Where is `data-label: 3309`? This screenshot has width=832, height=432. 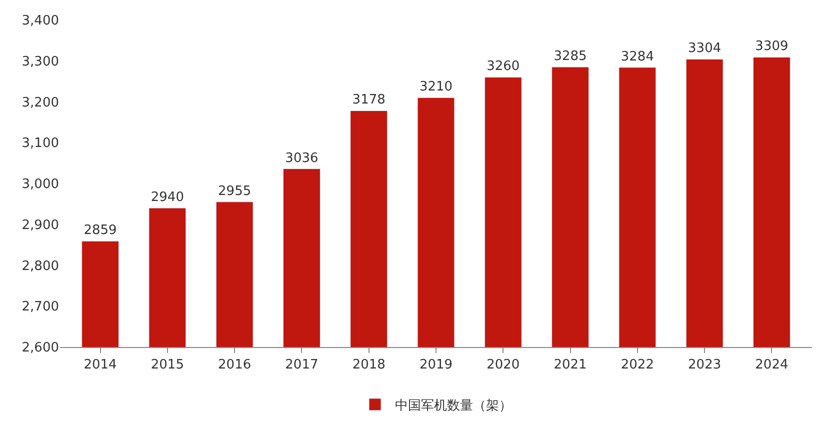 data-label: 3309 is located at coordinates (771, 46).